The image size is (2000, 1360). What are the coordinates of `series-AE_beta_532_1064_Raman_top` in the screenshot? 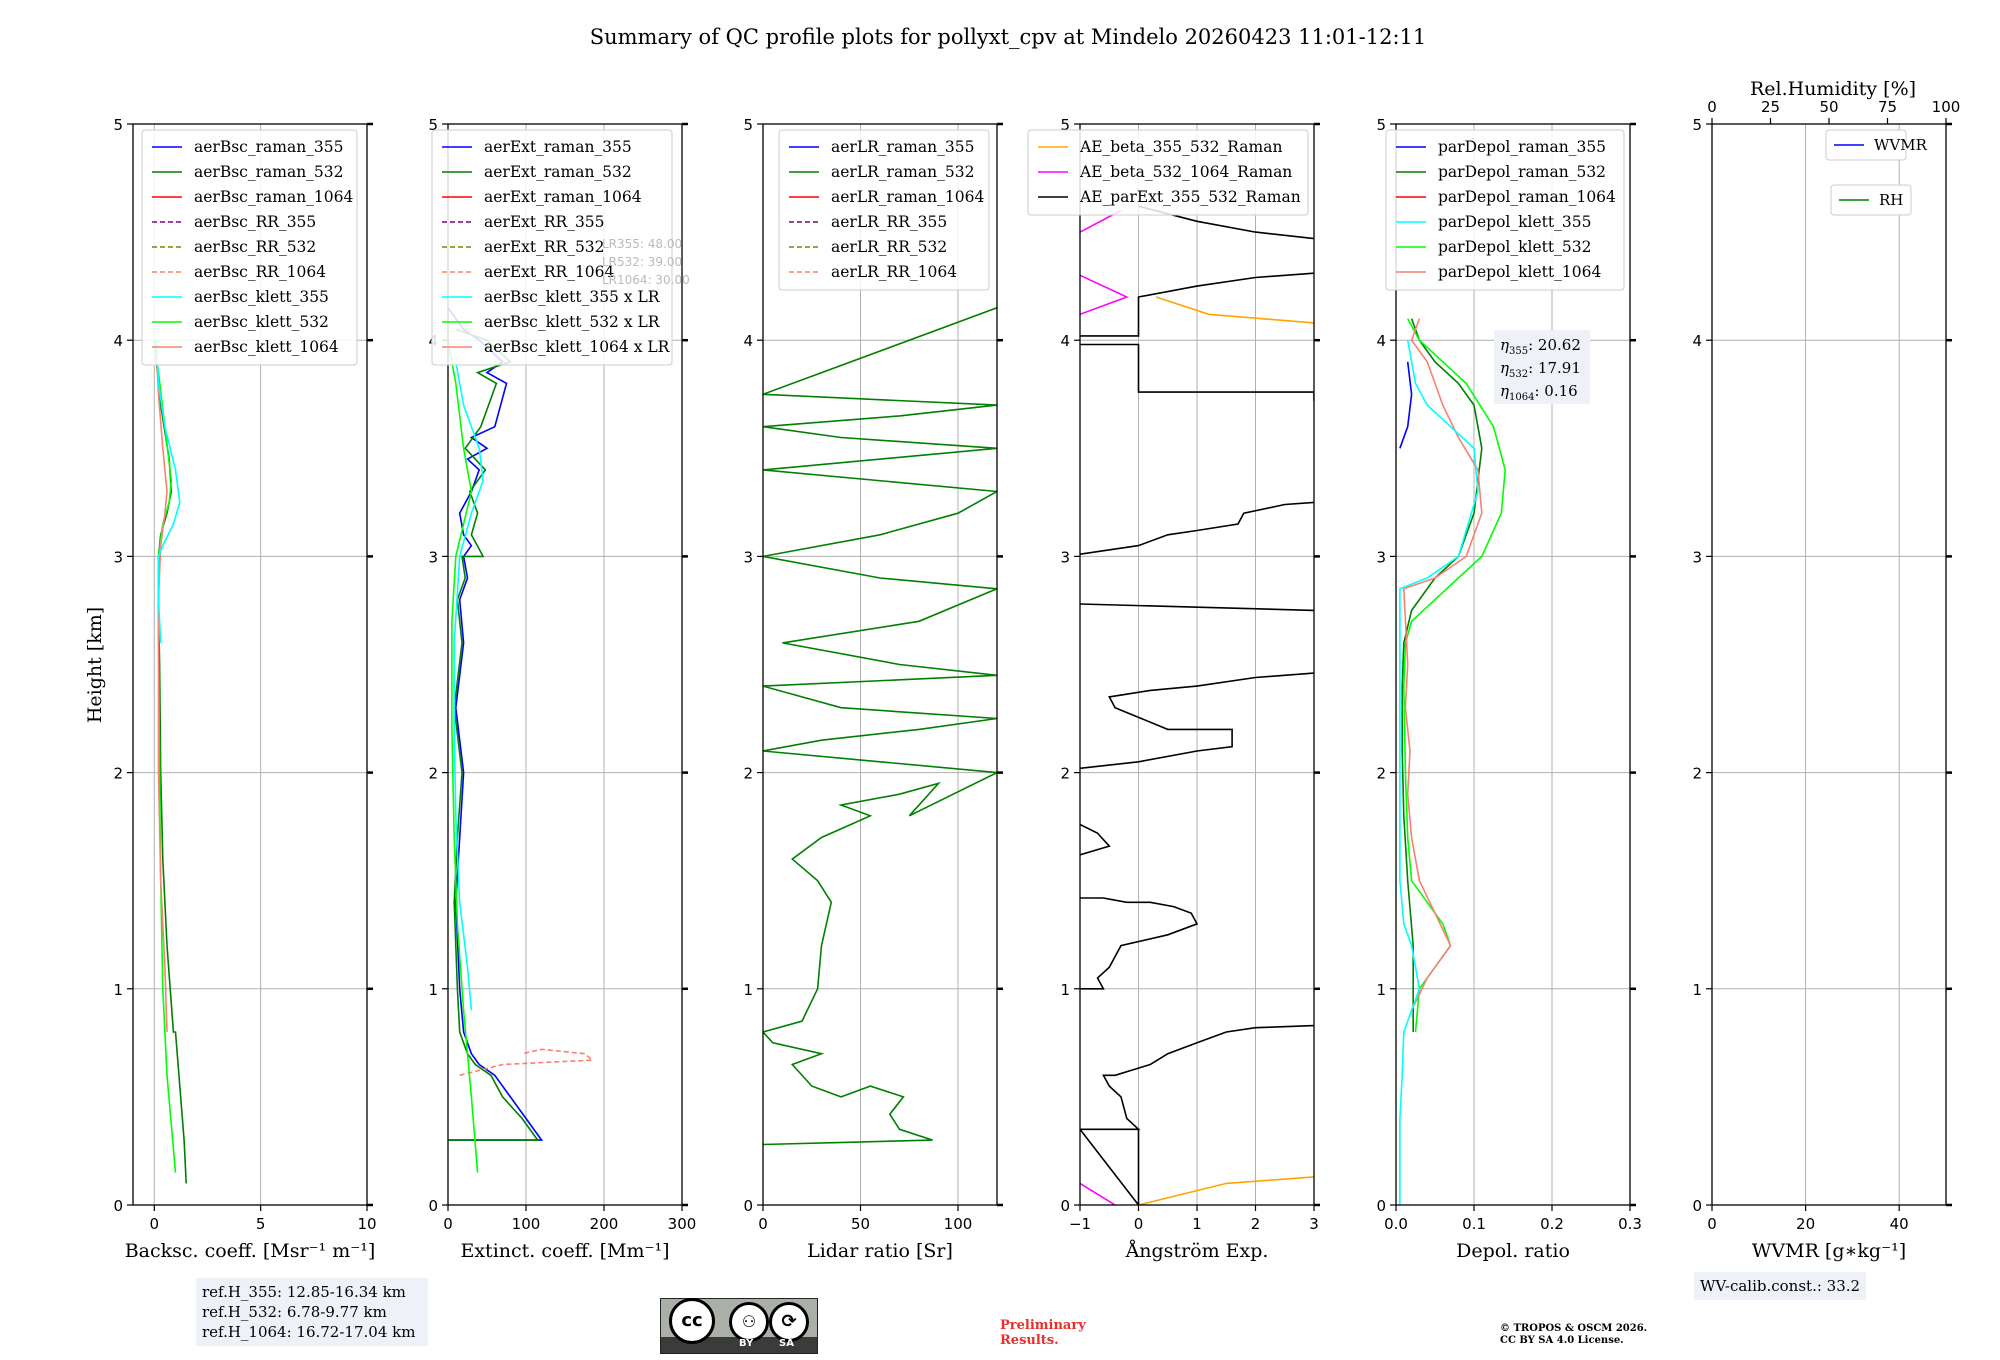 It's located at (1104, 295).